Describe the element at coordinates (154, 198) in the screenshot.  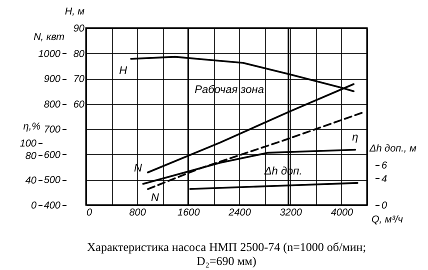
I see `series-label: N` at that location.